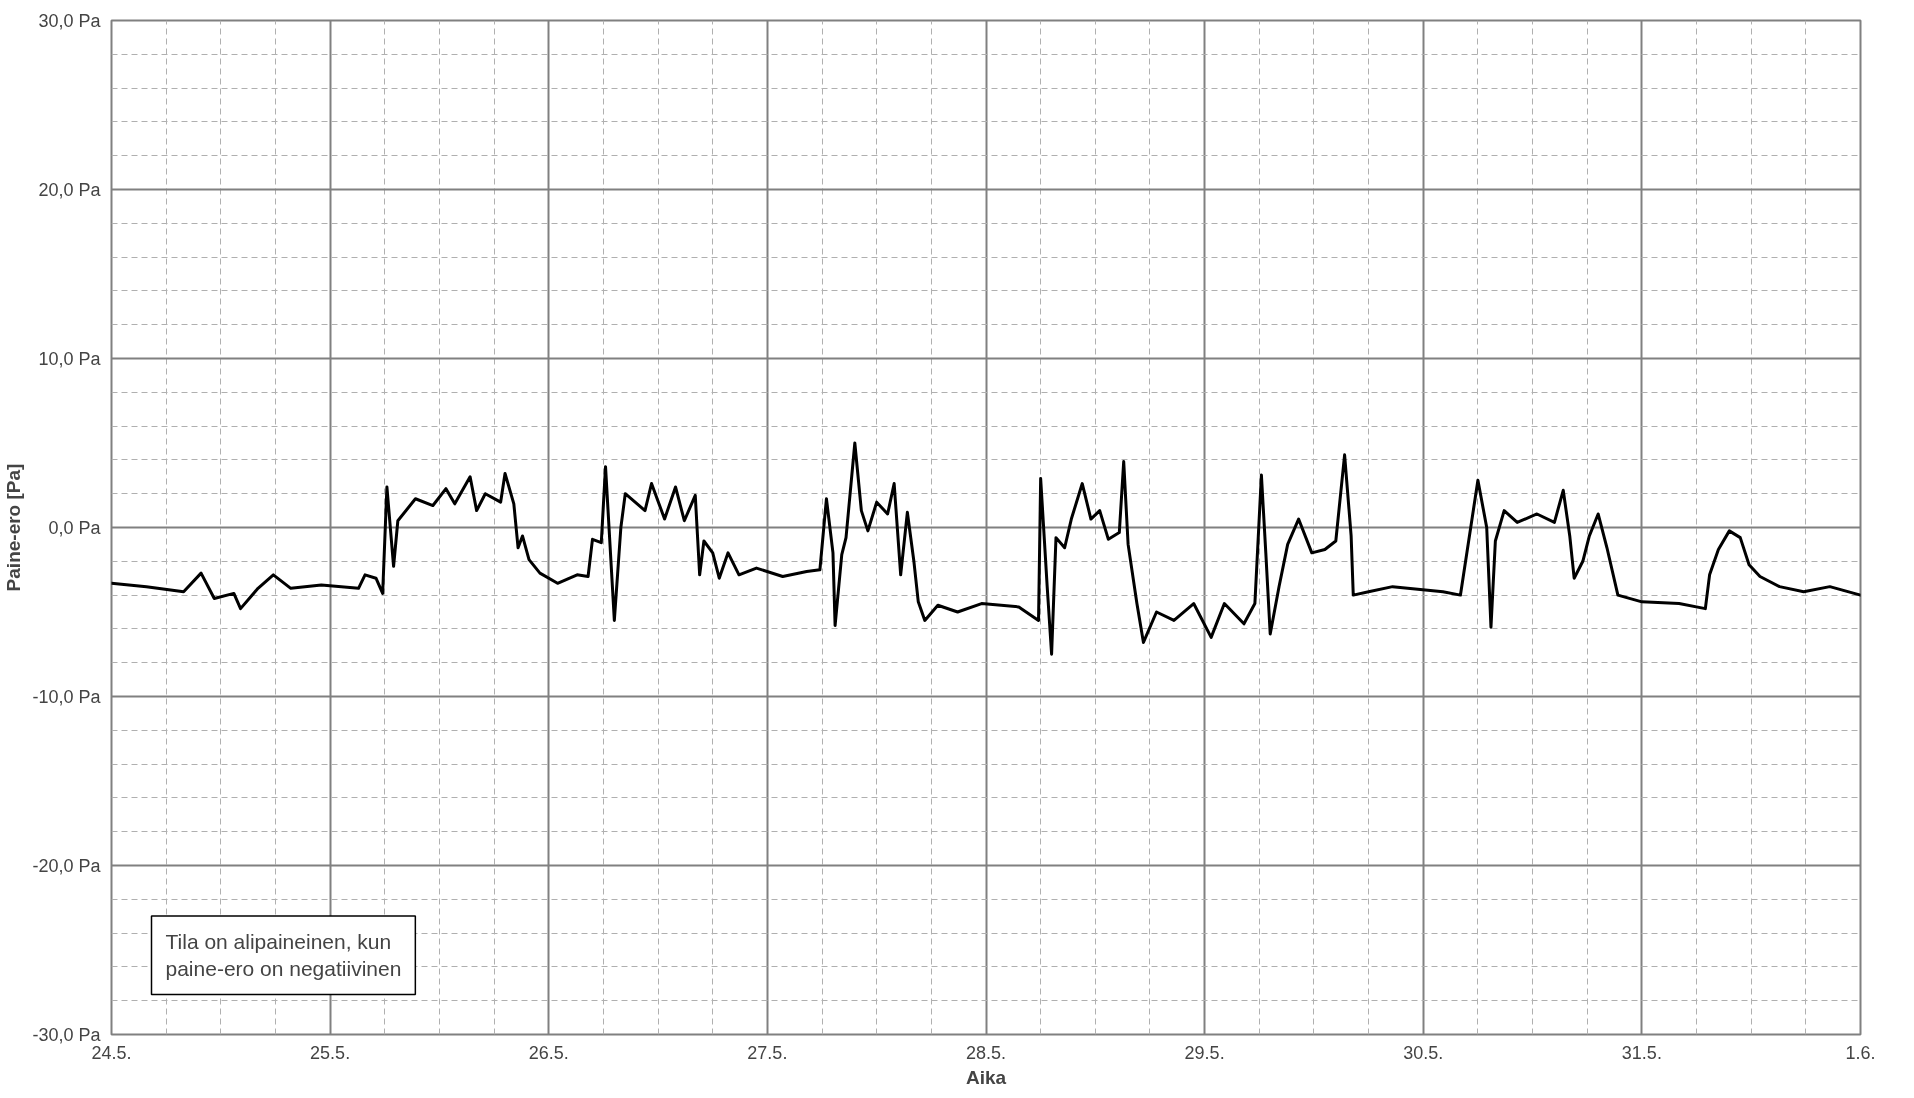 This screenshot has height=1098, width=1914. I want to click on x-tick-label: 1.6., so click(1860, 1052).